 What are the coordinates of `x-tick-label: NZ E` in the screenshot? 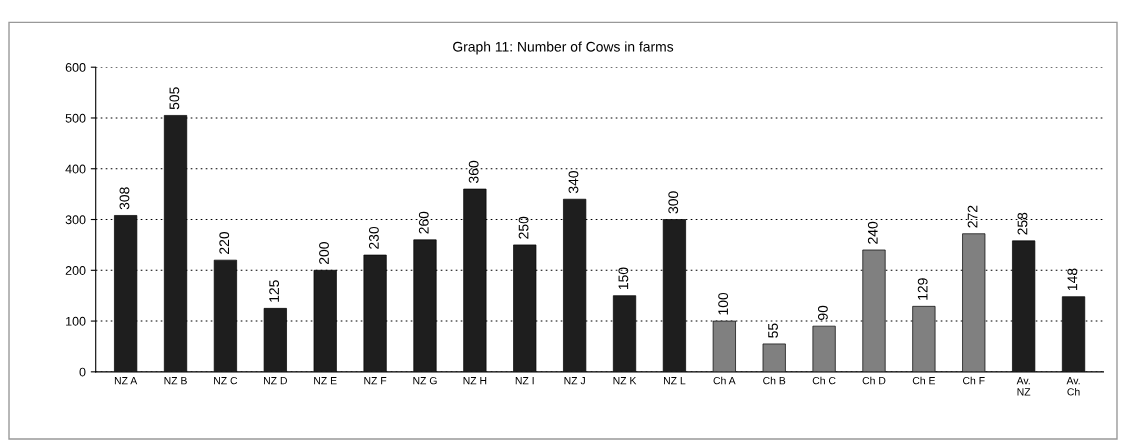 It's located at (325, 381).